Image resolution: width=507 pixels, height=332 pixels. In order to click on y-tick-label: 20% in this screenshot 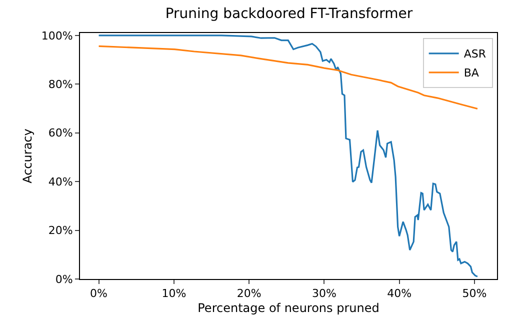, I will do `click(60, 231)`.